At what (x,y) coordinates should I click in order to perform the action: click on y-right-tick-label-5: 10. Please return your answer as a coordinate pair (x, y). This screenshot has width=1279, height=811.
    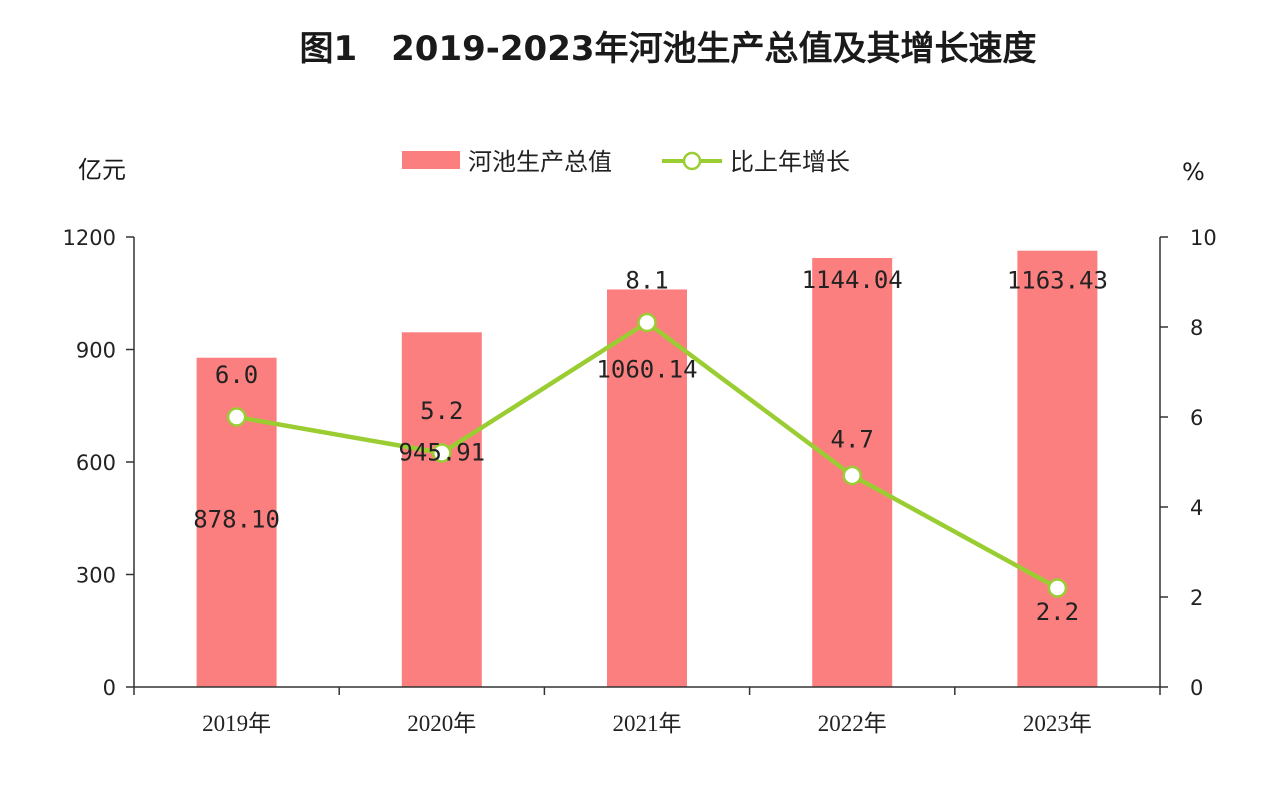
    Looking at the image, I should click on (1203, 238).